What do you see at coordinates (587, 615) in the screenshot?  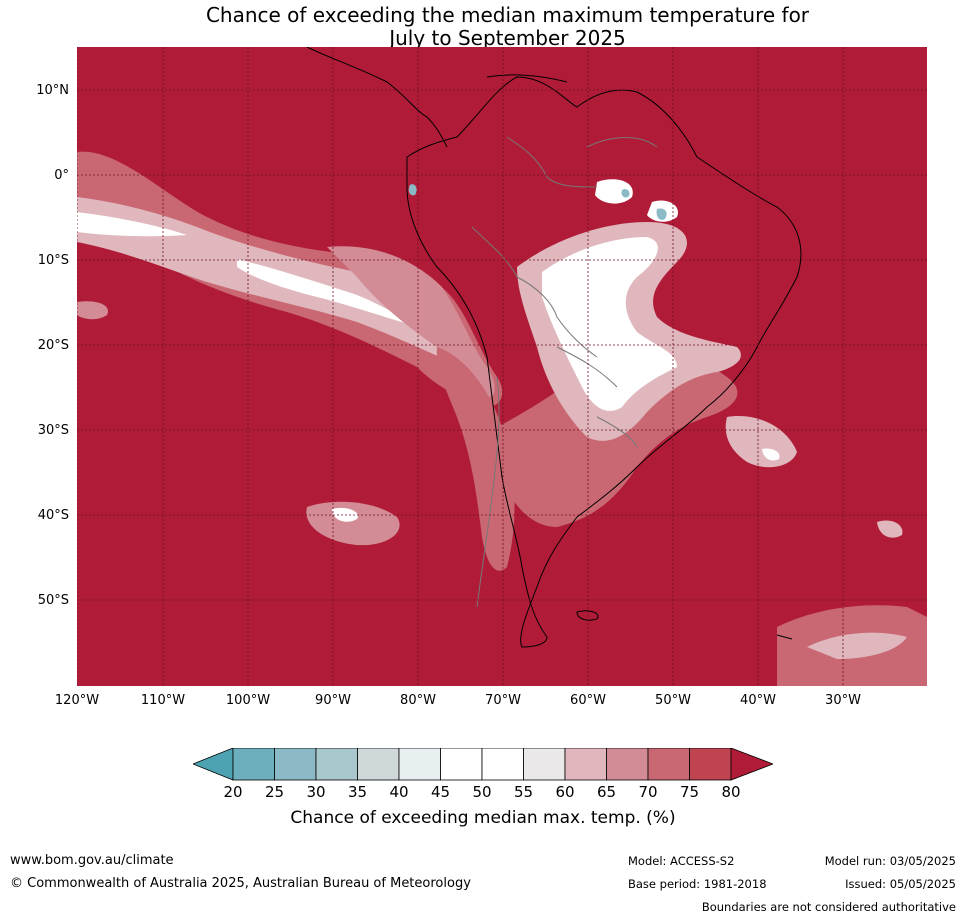 I see `falklands` at bounding box center [587, 615].